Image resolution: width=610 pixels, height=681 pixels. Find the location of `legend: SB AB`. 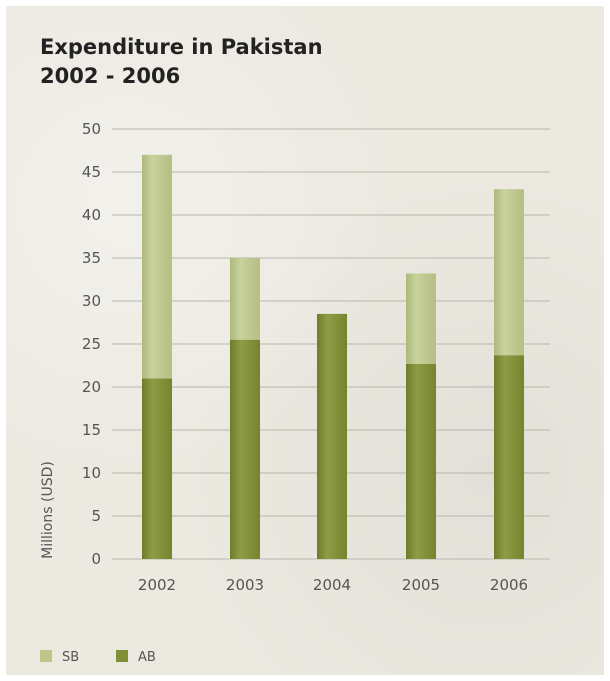

legend: SB AB is located at coordinates (98, 657).